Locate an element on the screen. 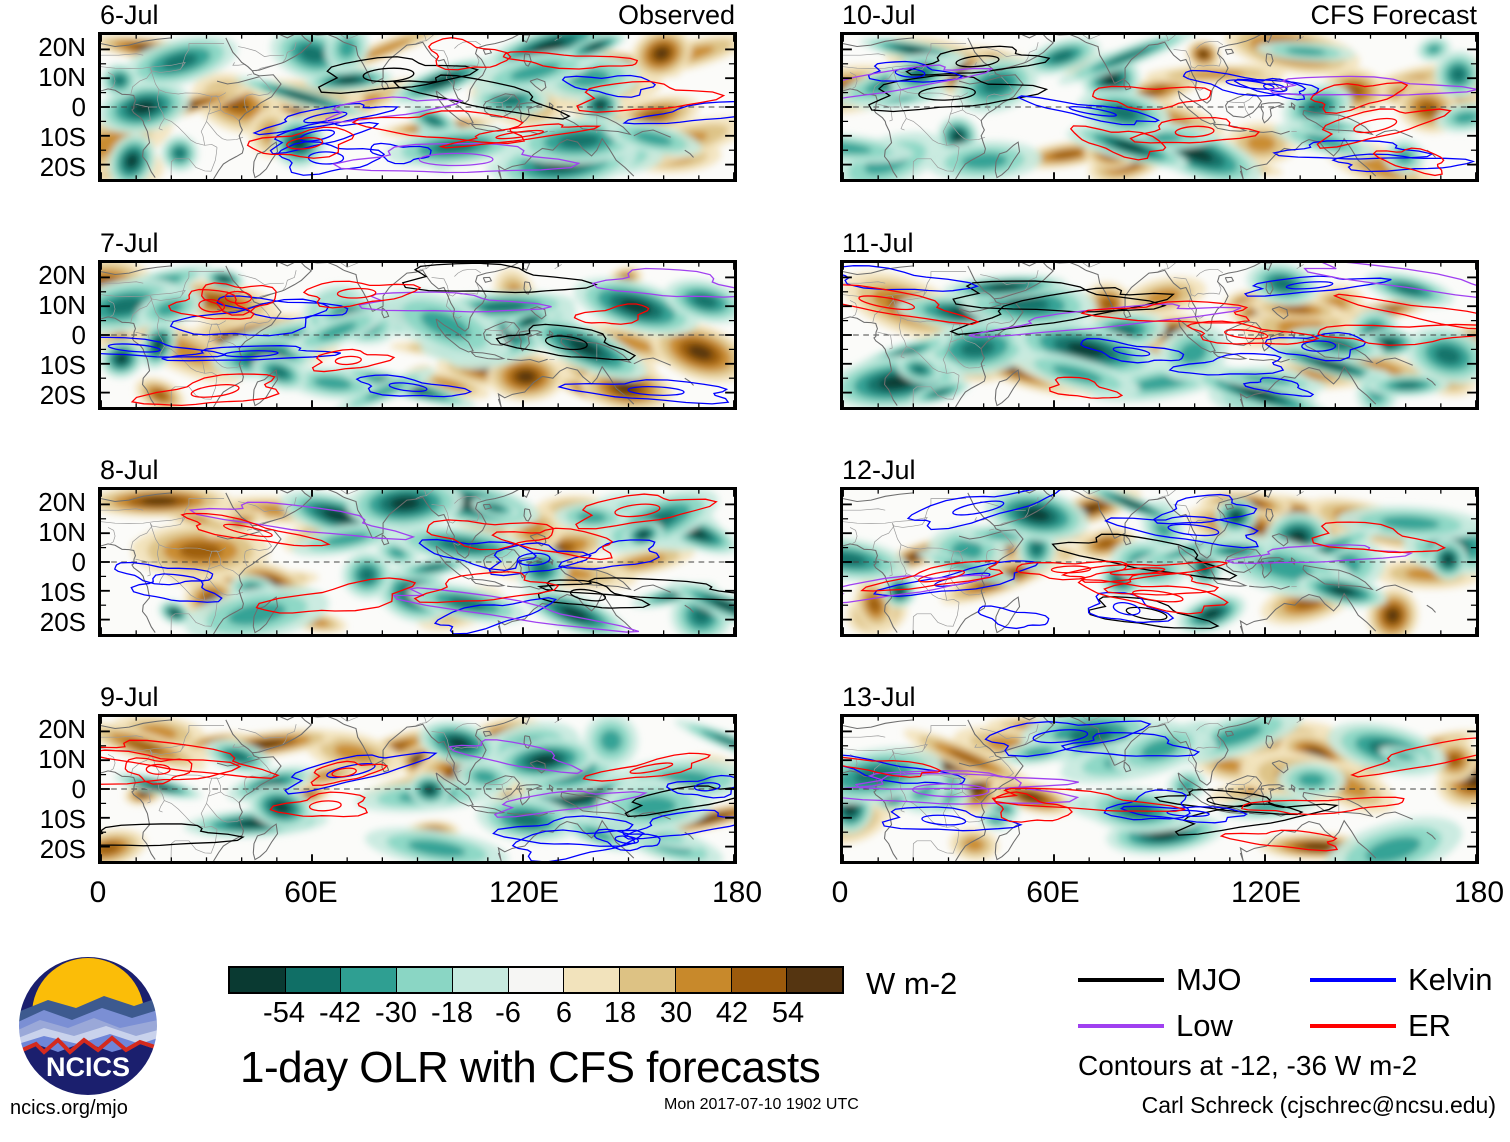  panel-date-label: 9-Jul is located at coordinates (129, 697).